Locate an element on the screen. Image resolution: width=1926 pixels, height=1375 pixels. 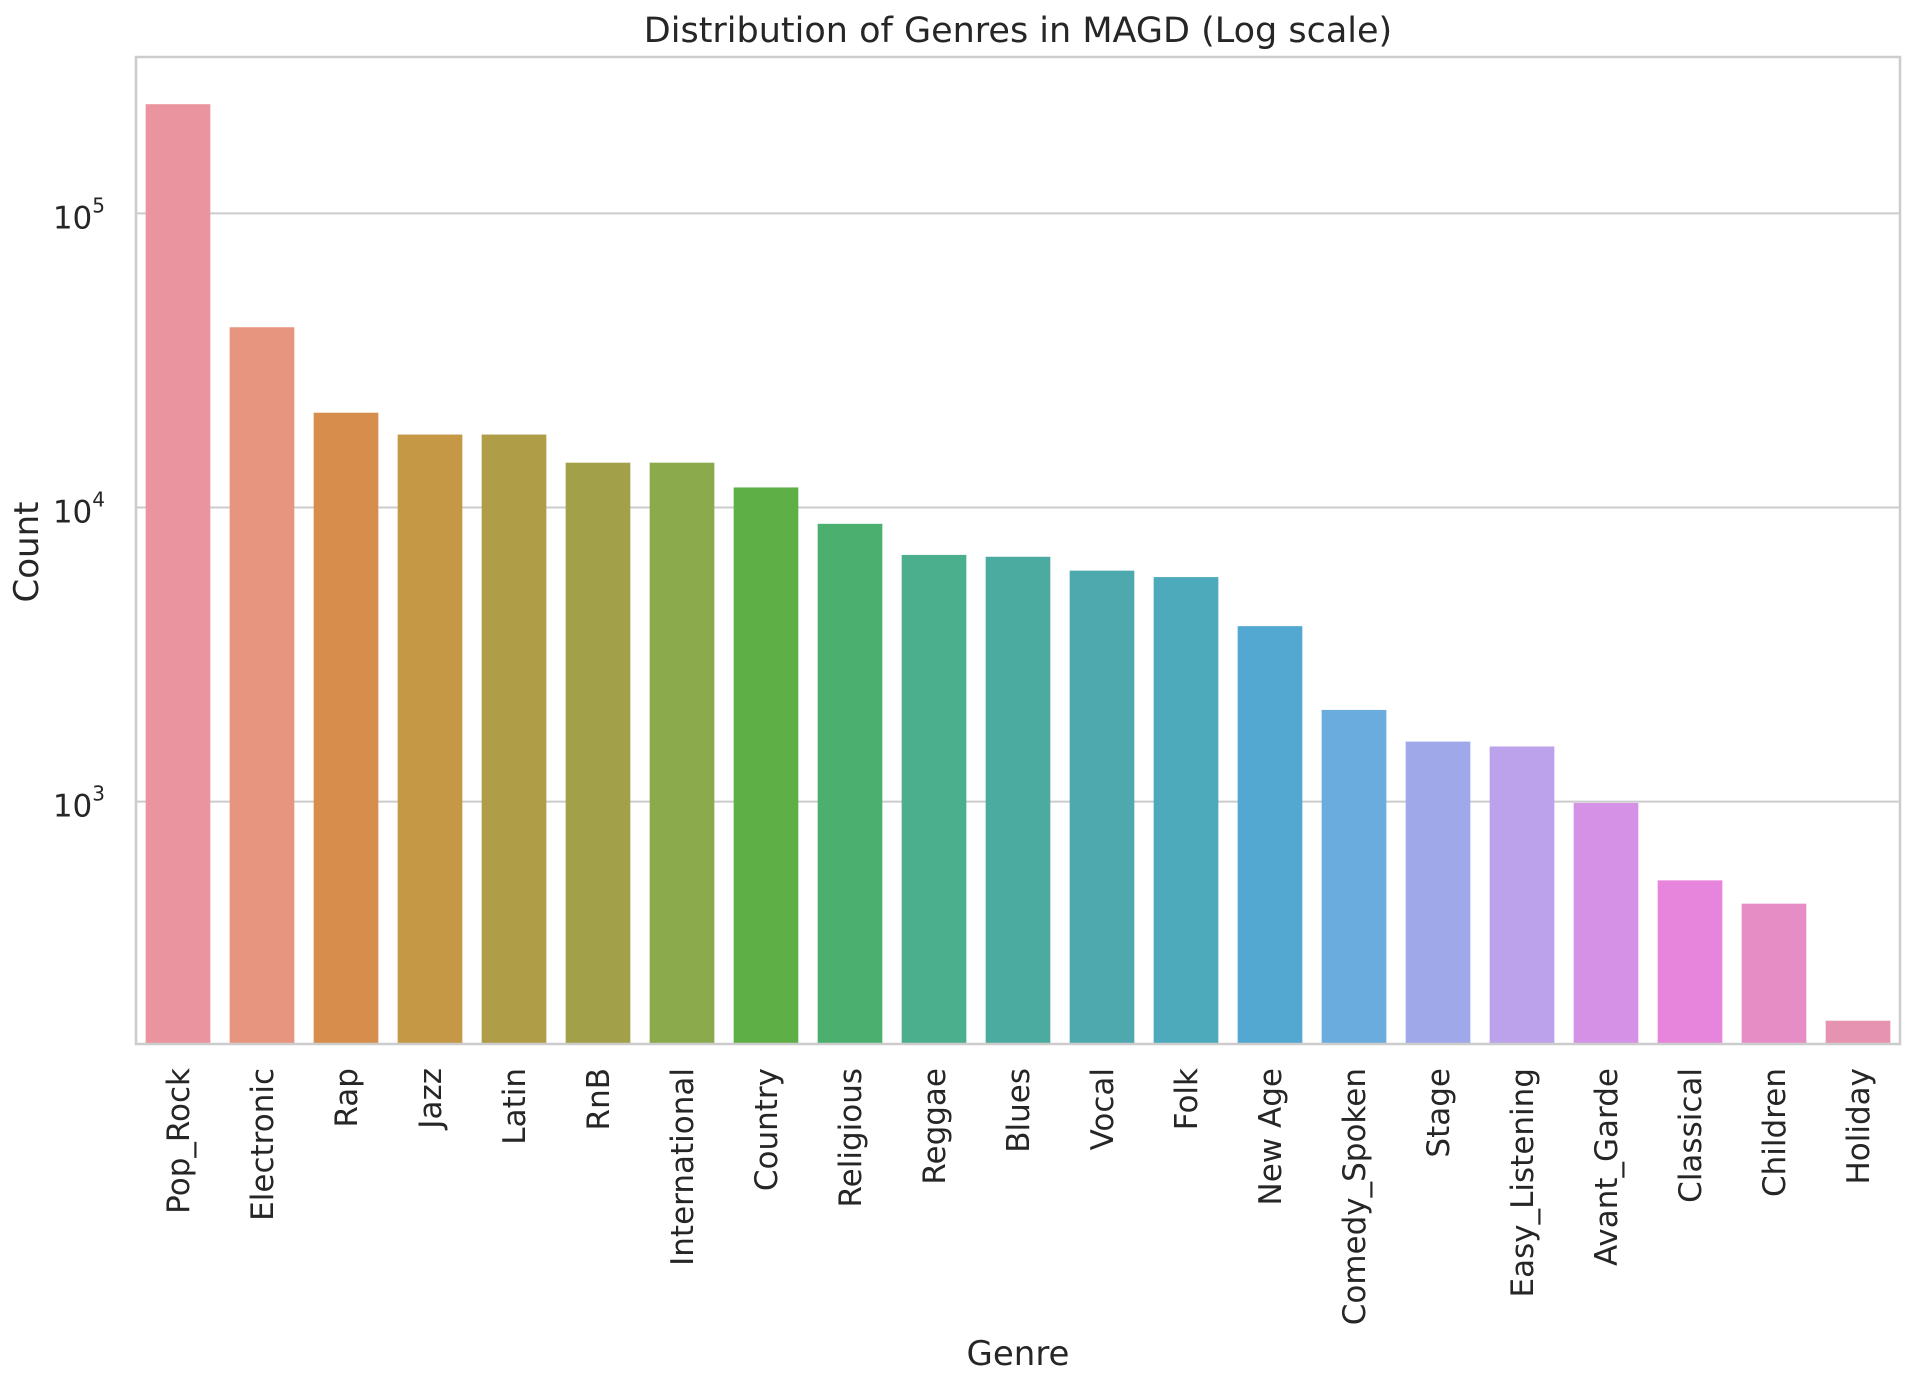
y-axis-label: Count is located at coordinates (27, 552).